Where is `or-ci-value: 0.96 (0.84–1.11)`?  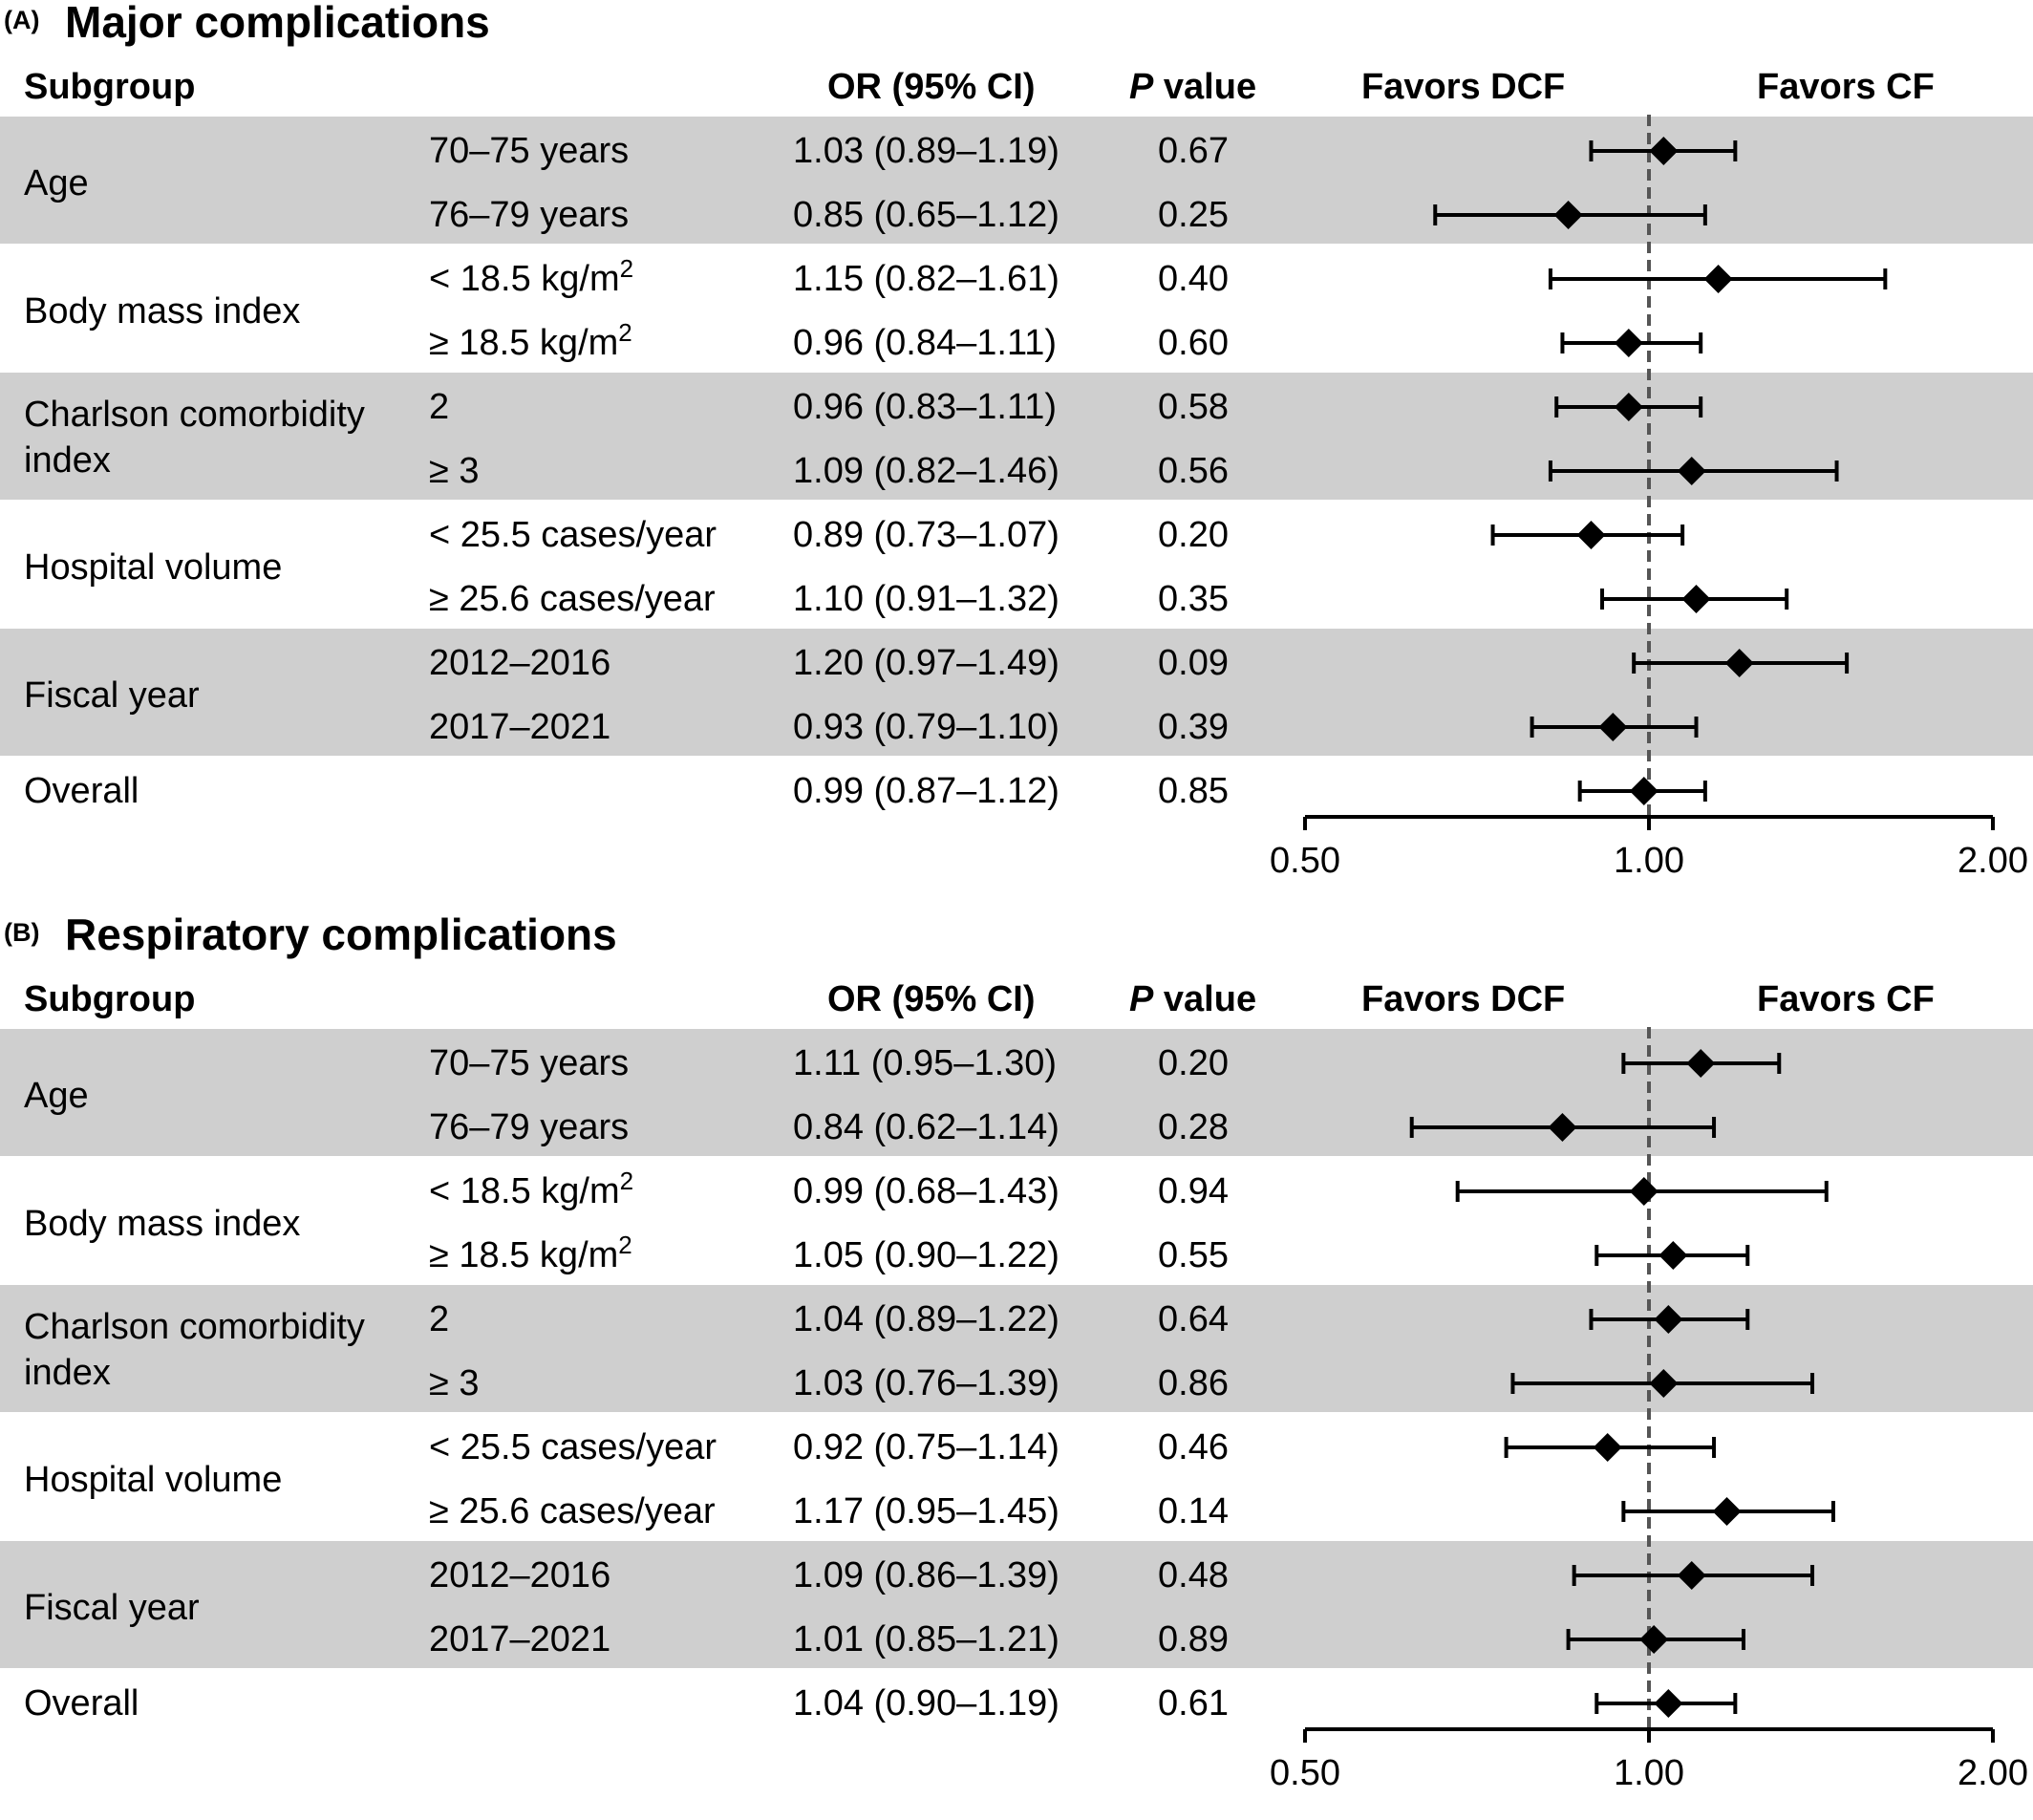
or-ci-value: 0.96 (0.84–1.11) is located at coordinates (925, 343).